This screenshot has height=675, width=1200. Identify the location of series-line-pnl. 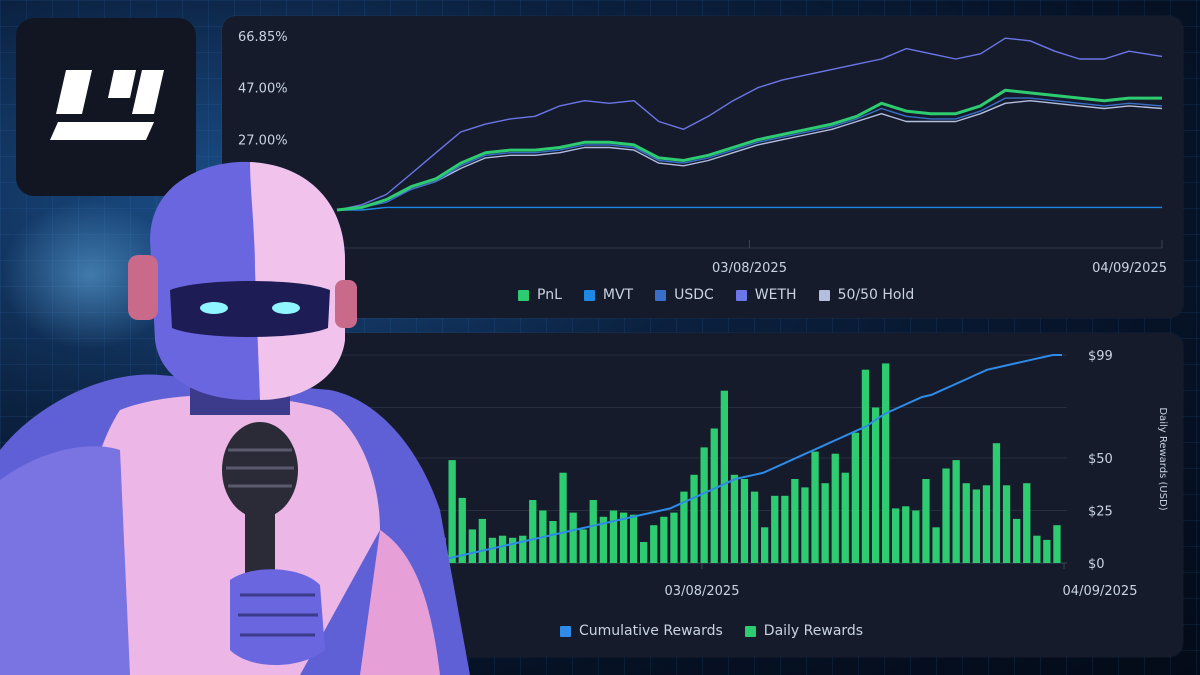
(749, 150).